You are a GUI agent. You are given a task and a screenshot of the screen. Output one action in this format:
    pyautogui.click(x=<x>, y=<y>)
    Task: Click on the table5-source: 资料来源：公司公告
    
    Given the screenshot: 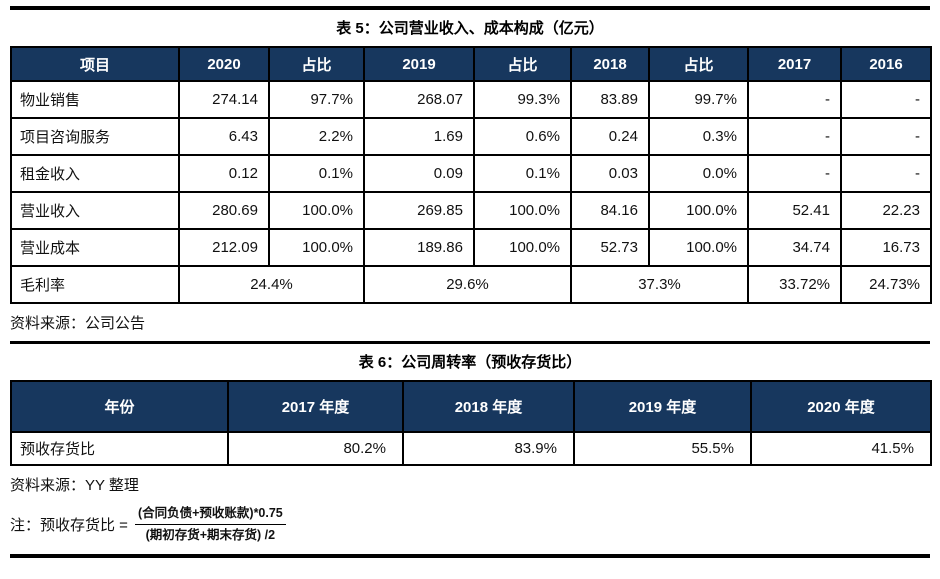 What is the action you would take?
    pyautogui.click(x=78, y=323)
    